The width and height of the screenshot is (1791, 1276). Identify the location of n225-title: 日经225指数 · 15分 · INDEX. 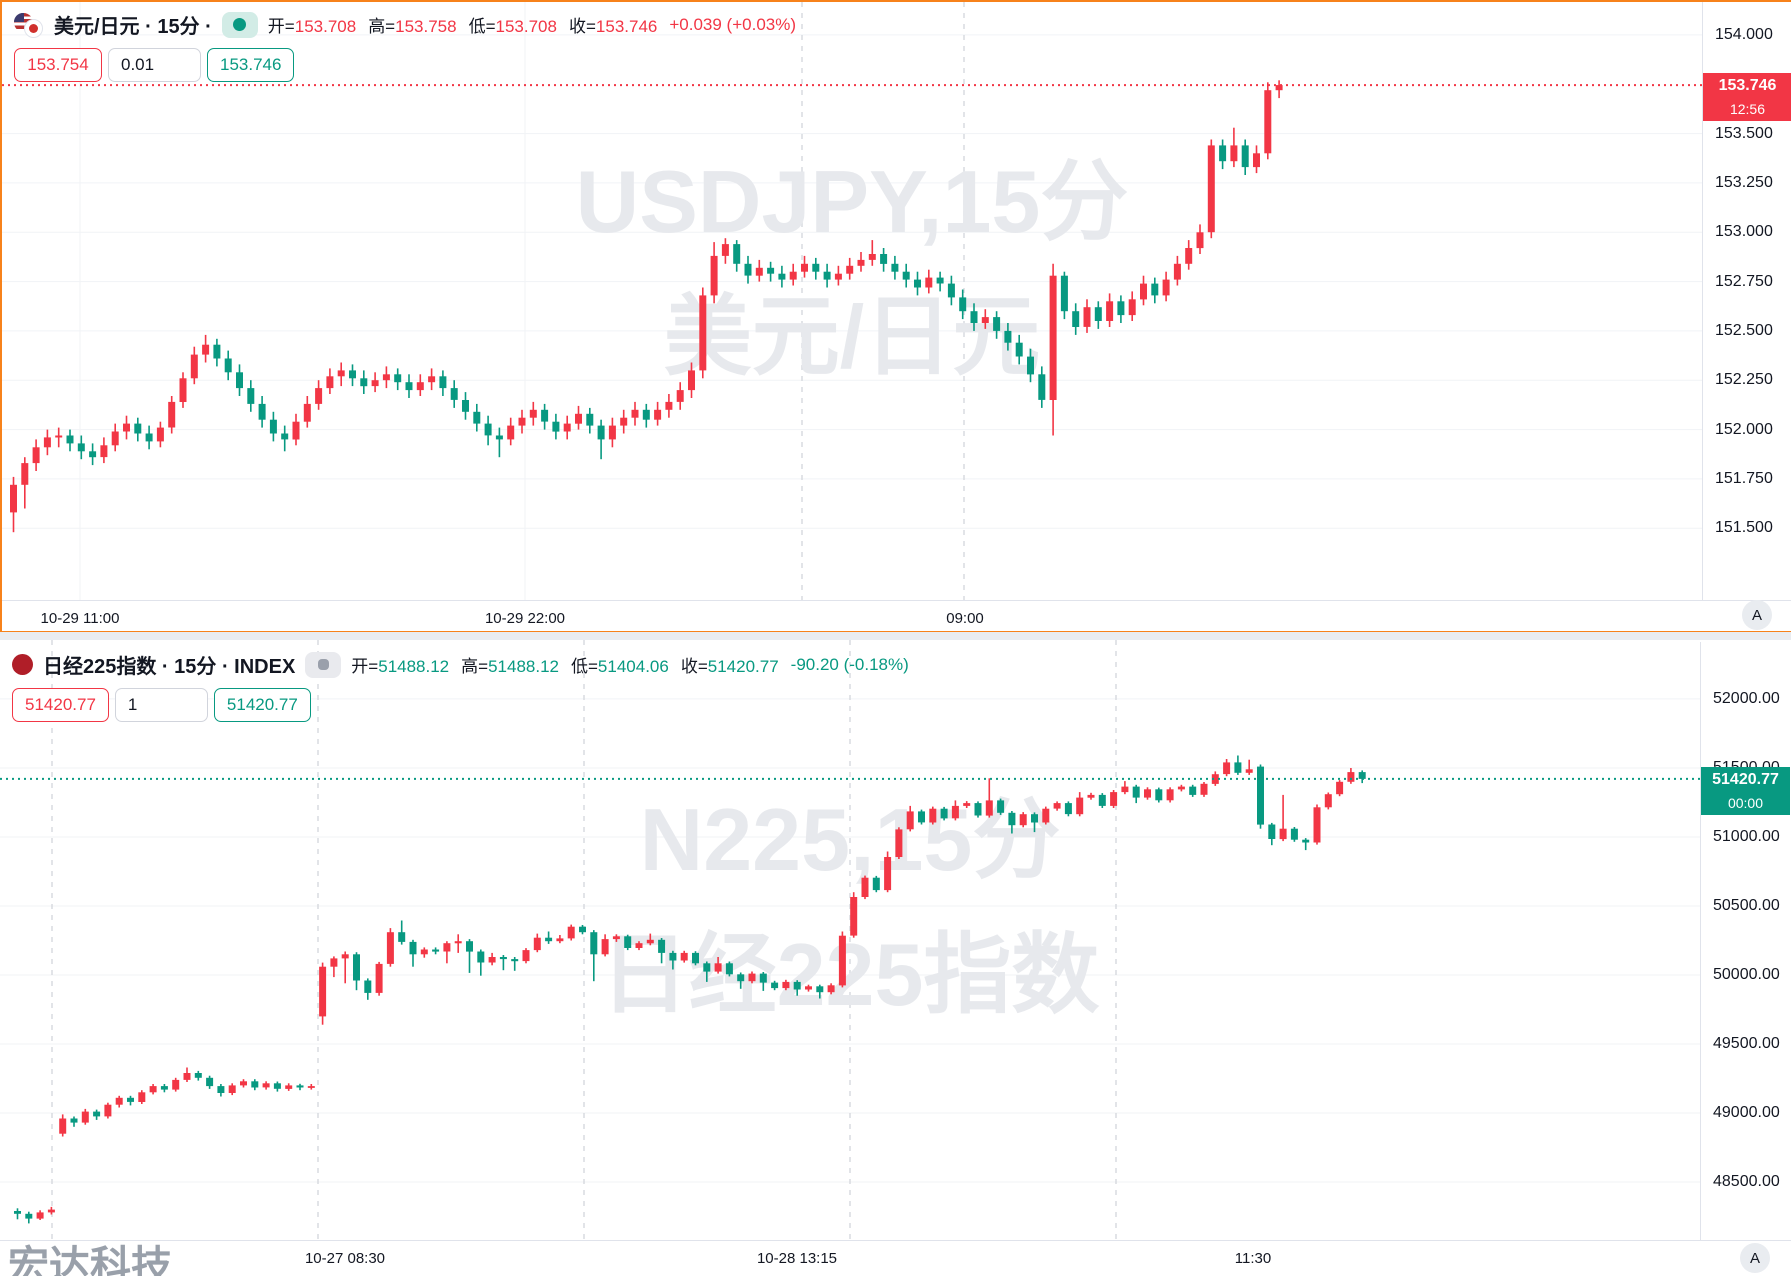
(169, 667).